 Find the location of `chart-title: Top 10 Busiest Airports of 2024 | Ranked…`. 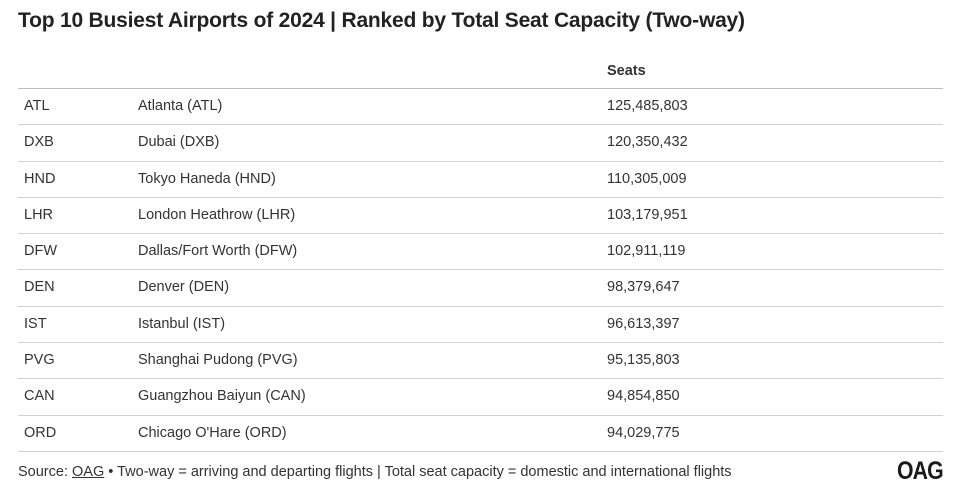

chart-title: Top 10 Busiest Airports of 2024 | Ranked… is located at coordinates (381, 20).